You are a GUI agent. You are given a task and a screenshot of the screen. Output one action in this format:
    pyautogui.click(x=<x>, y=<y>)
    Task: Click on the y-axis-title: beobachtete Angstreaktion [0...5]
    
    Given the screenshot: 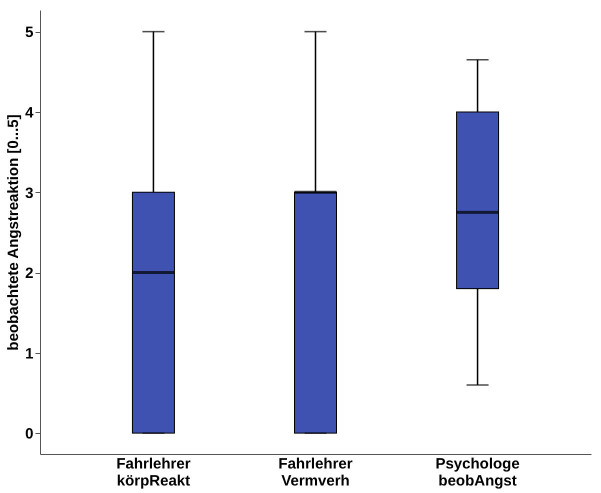 What is the action you would take?
    pyautogui.click(x=13, y=232)
    